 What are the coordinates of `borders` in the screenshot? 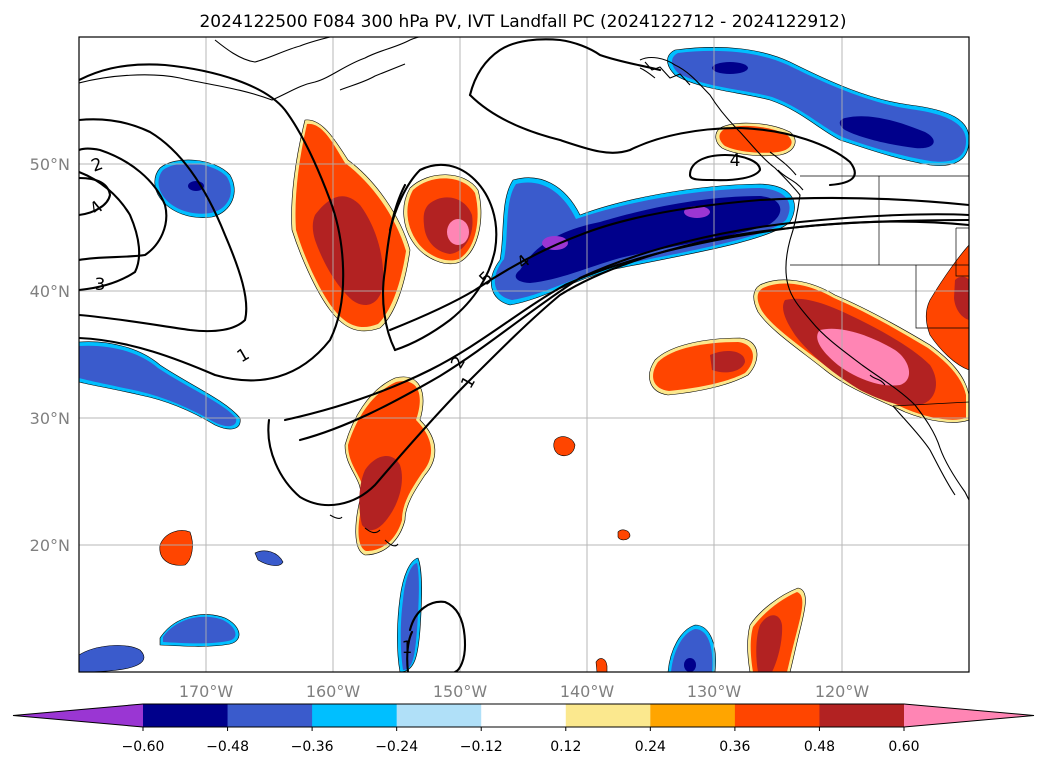 It's located at (879, 291).